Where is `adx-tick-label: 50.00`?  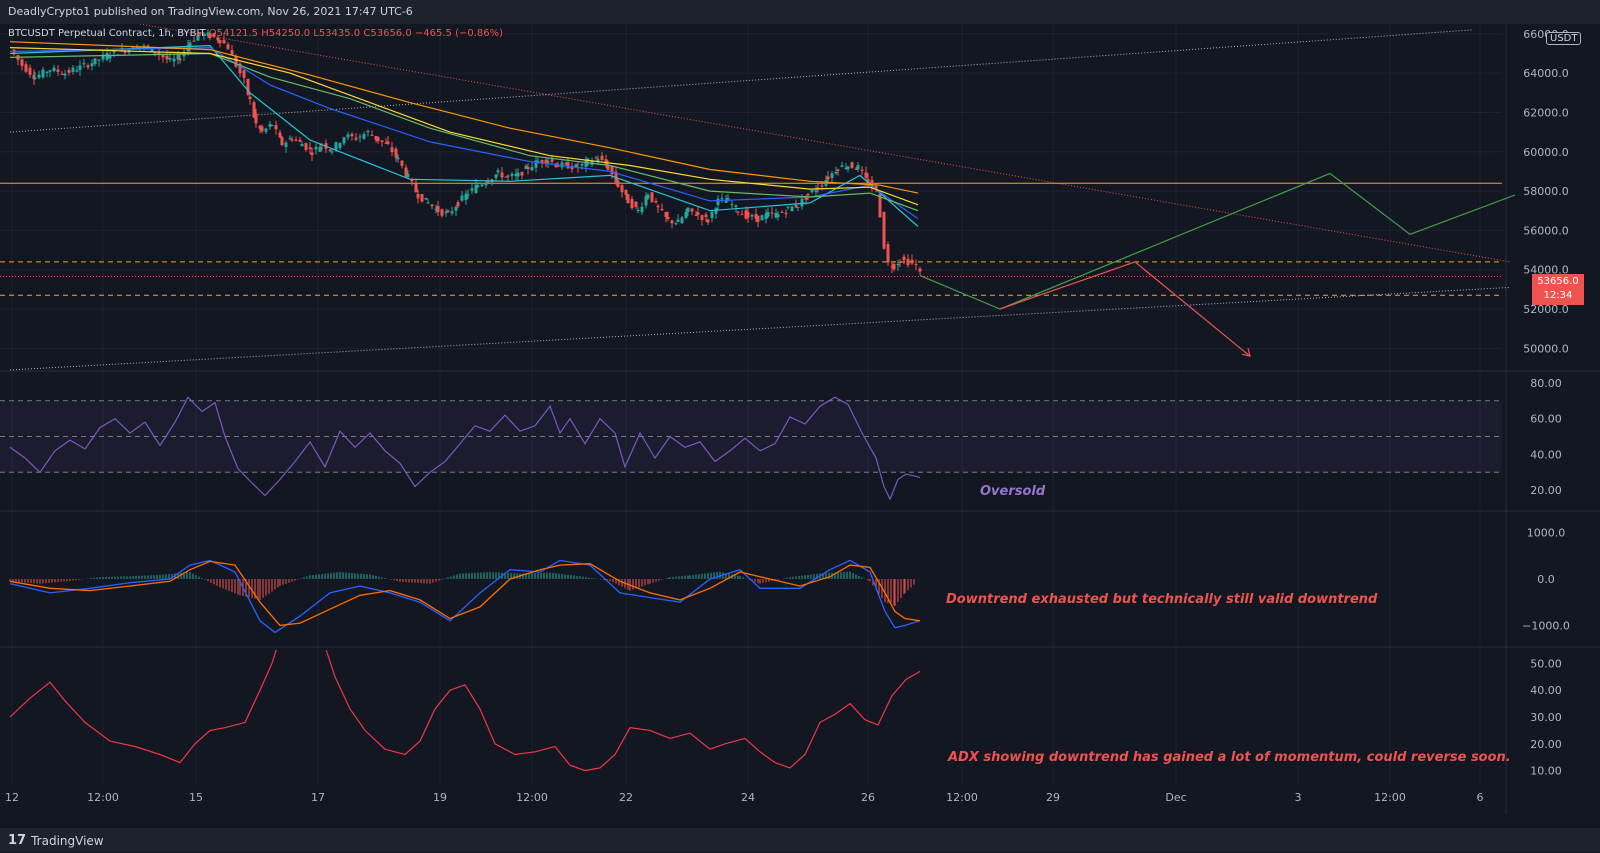 adx-tick-label: 50.00 is located at coordinates (1546, 663).